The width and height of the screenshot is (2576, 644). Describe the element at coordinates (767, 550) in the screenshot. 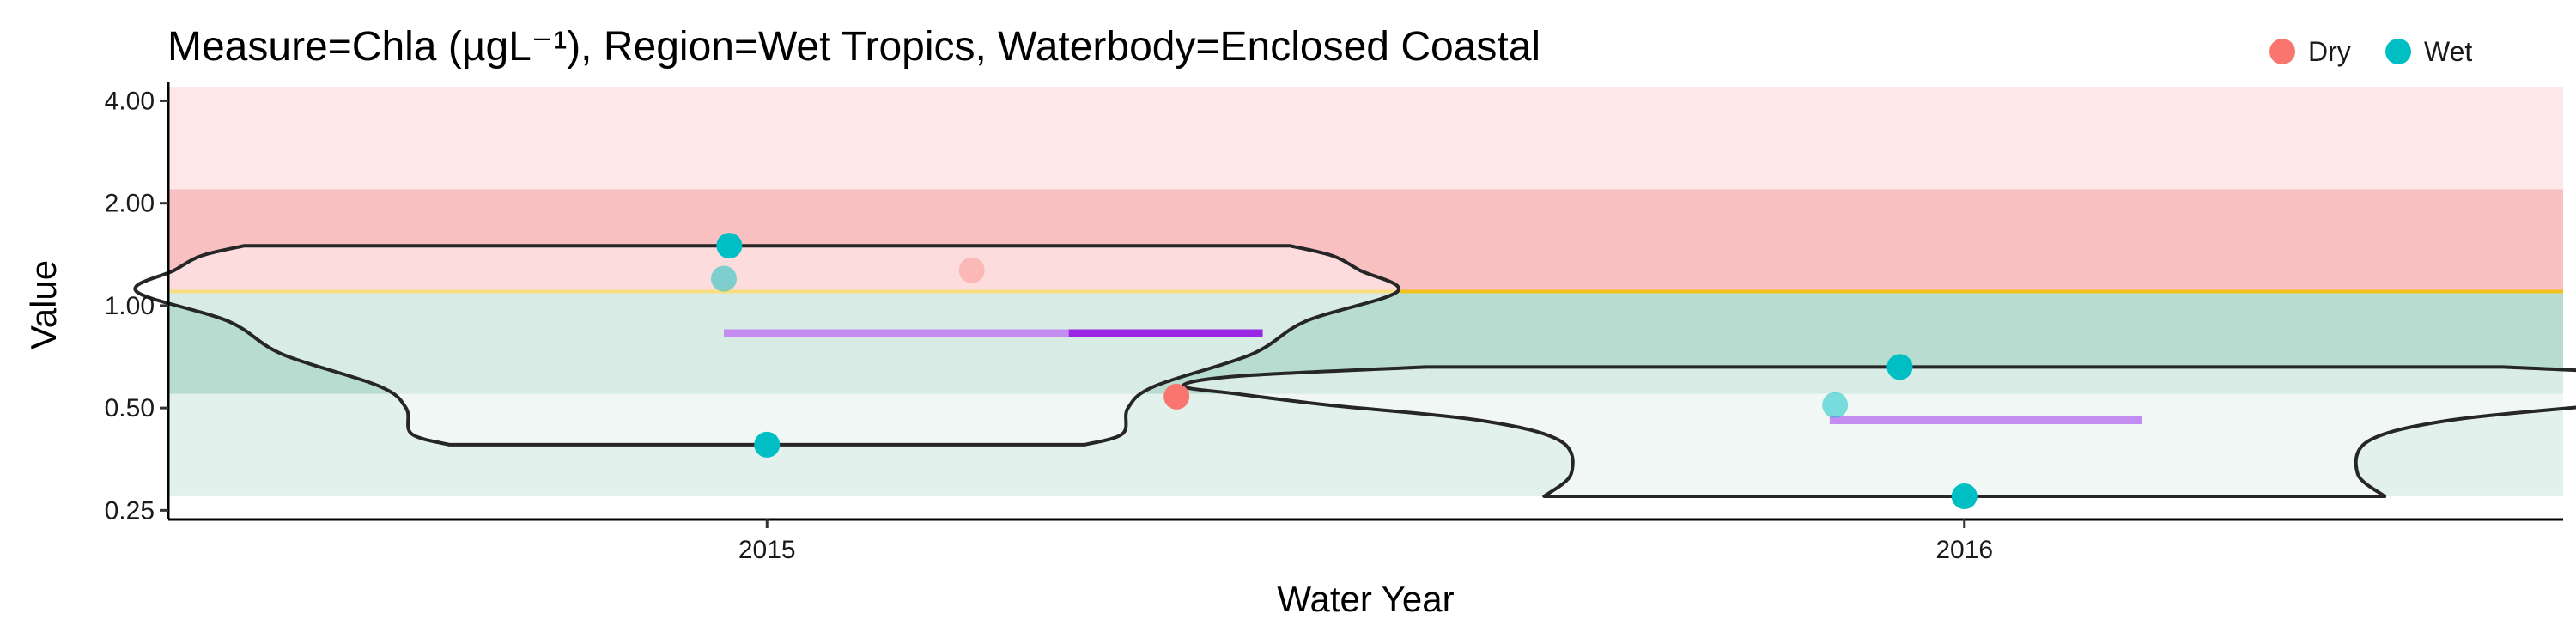

I see `x-tick-label: 2015` at that location.